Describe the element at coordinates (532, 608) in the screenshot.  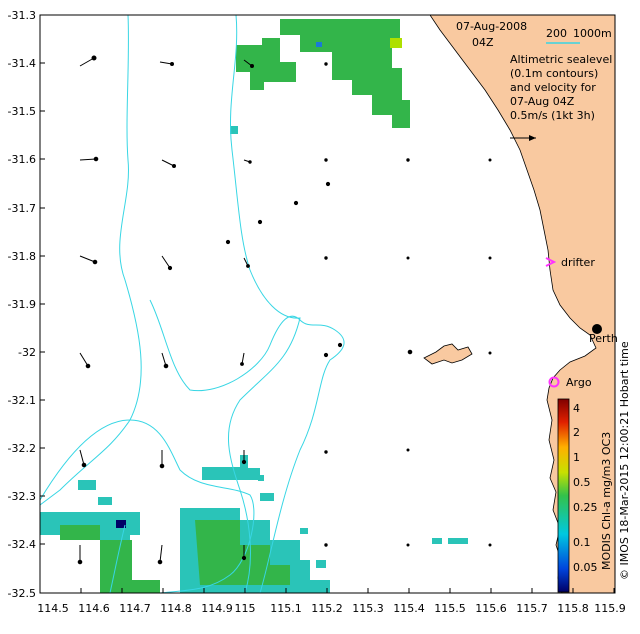
I see `svg-text: 115.7` at that location.